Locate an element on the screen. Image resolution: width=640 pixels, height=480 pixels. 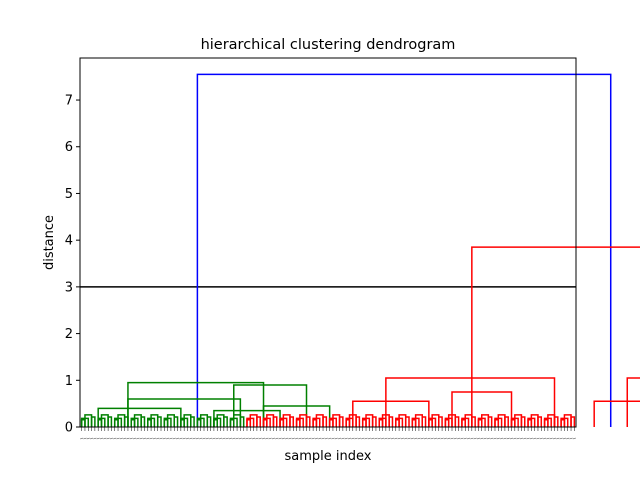
y-tick-label: 5 is located at coordinates (69, 194).